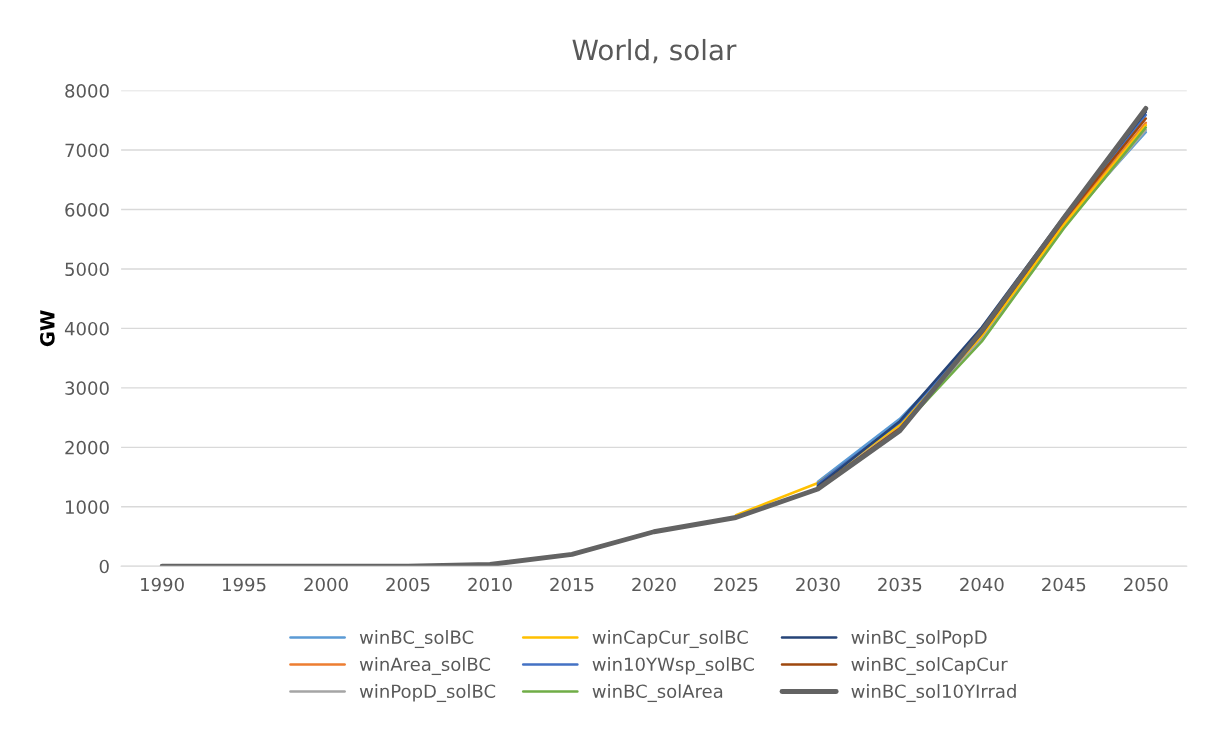  What do you see at coordinates (427, 693) in the screenshot?
I see `legend-label: winPopD_solBC` at bounding box center [427, 693].